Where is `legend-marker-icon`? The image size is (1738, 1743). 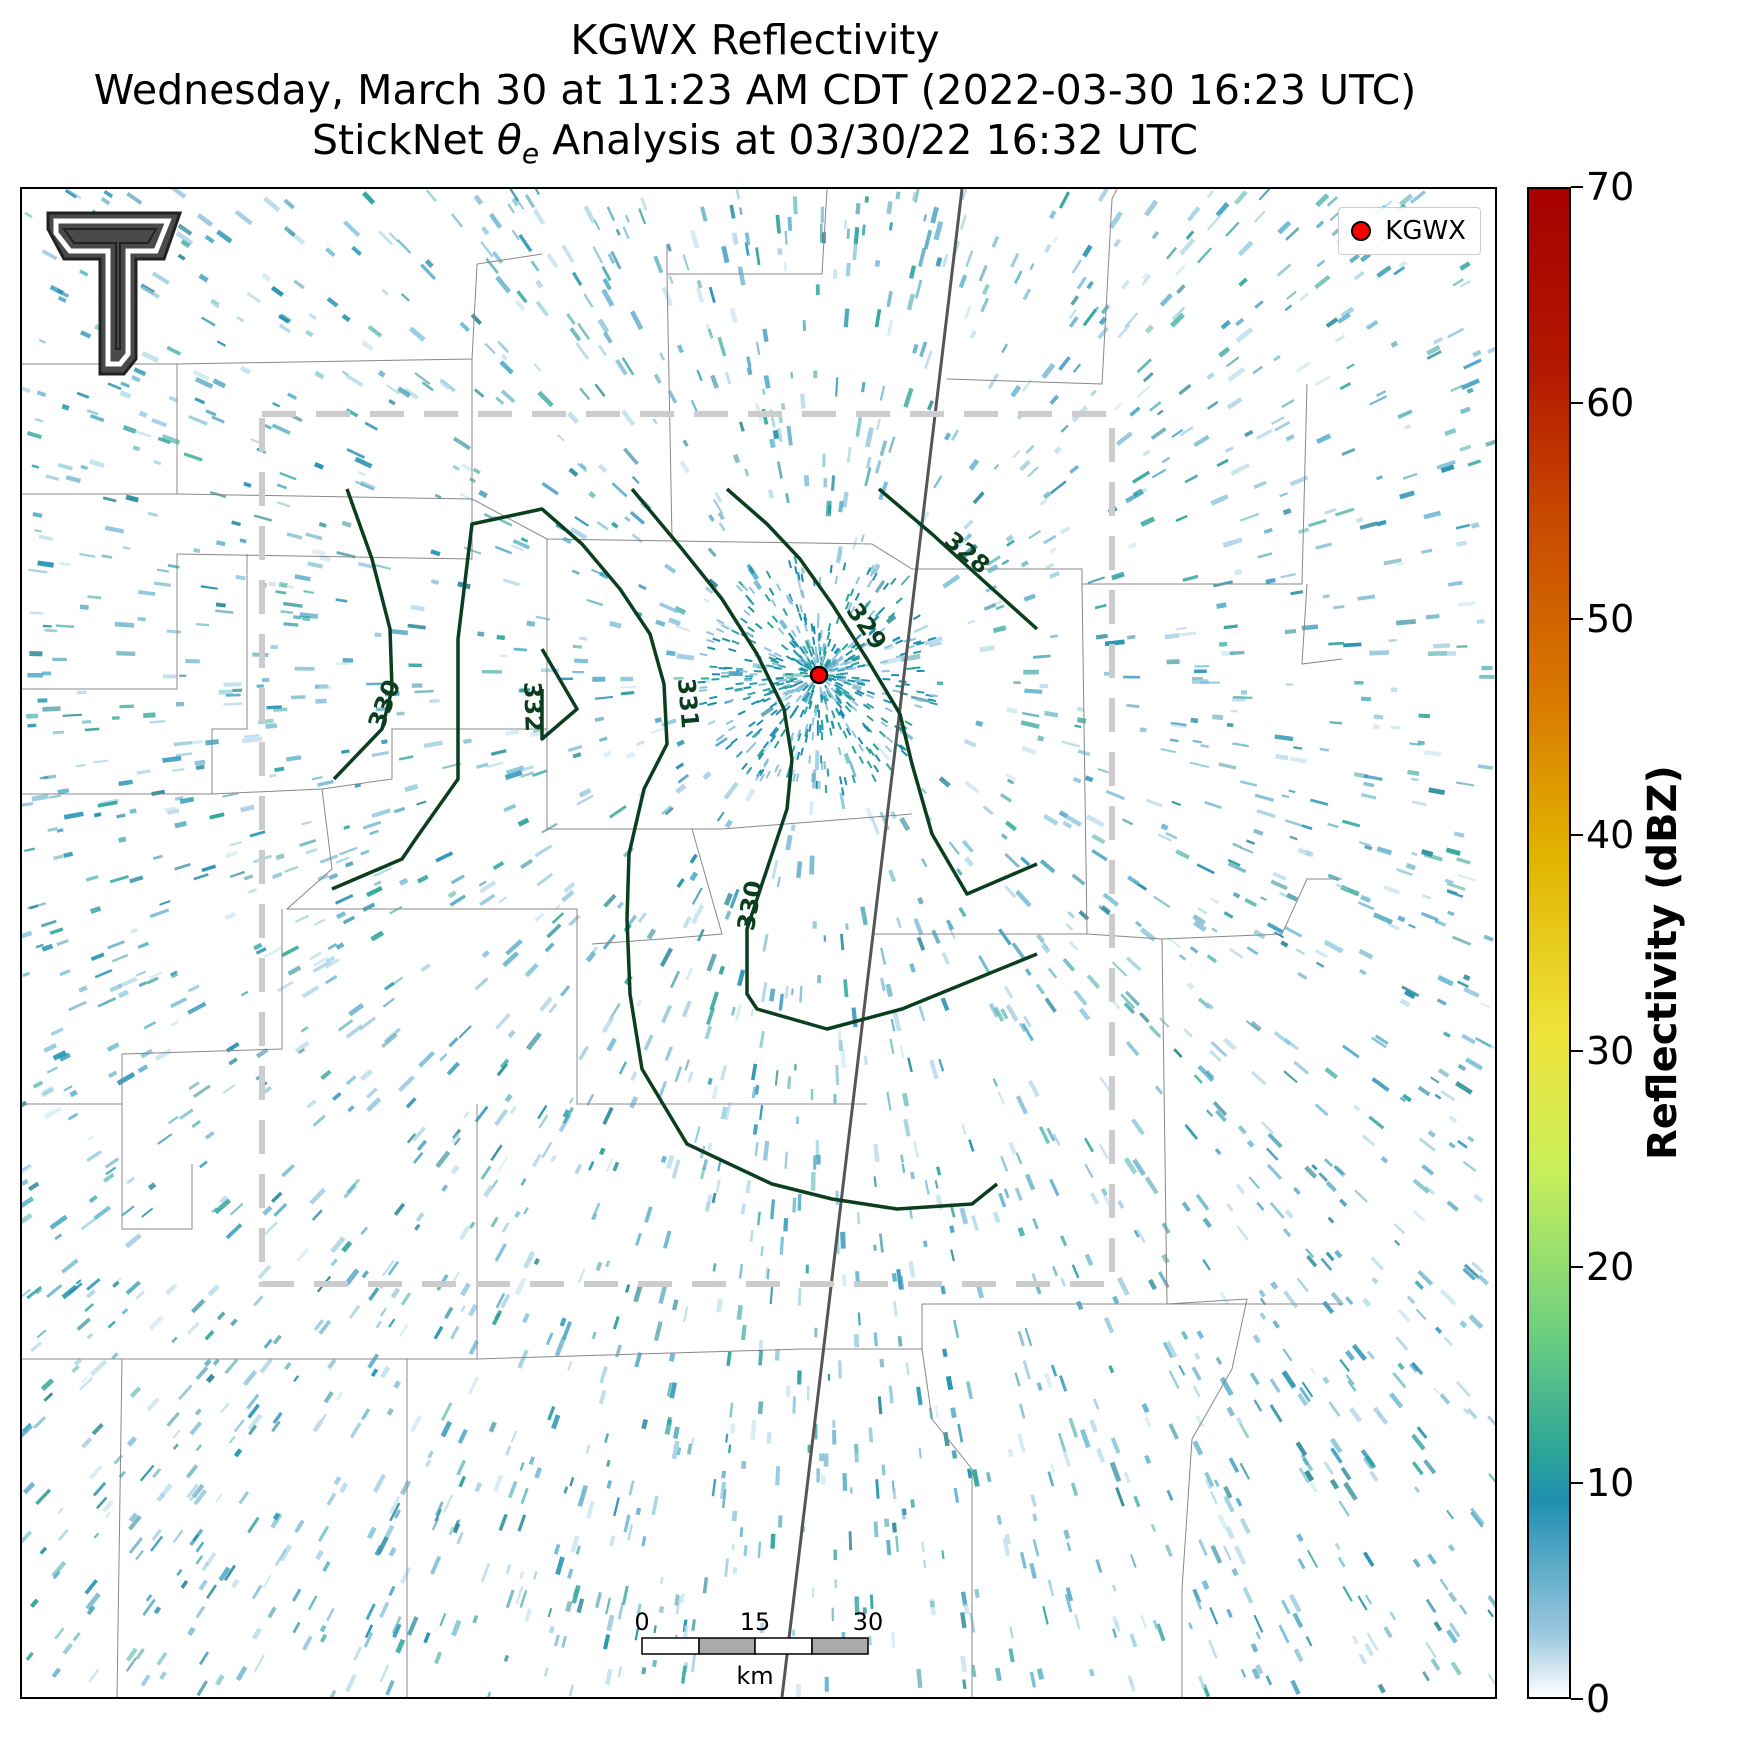
legend-marker-icon is located at coordinates (1361, 231).